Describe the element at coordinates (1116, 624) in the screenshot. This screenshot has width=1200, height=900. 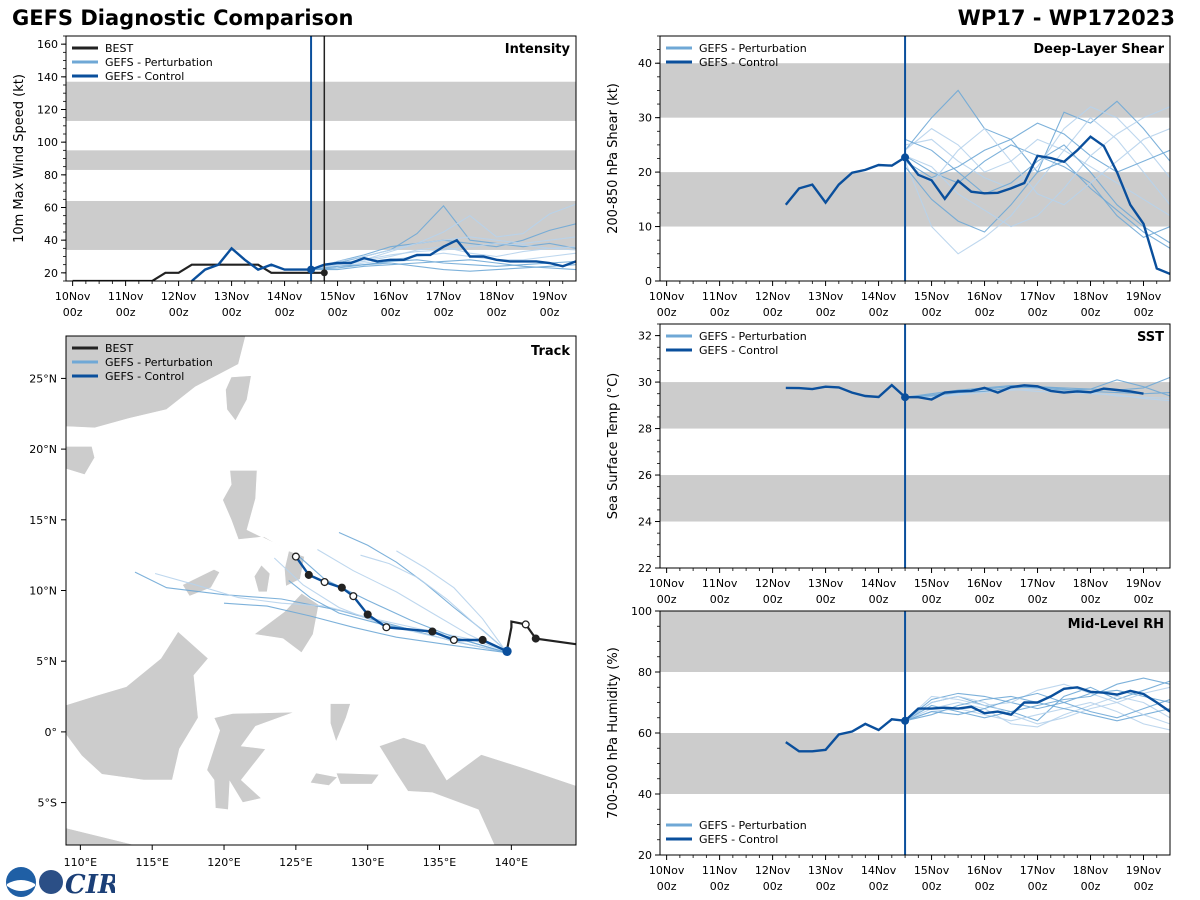
I see `rh-title: Mid-Level RH` at that location.